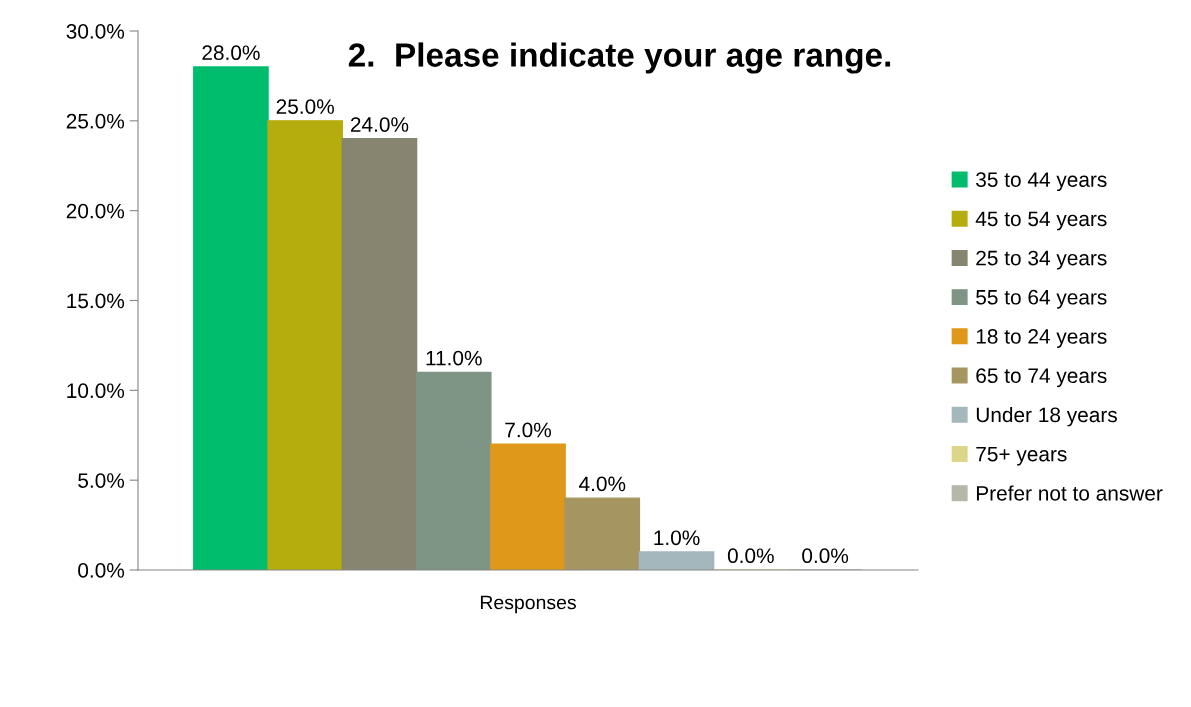 The width and height of the screenshot is (1191, 707). Describe the element at coordinates (1041, 299) in the screenshot. I see `legend-label: 55 to 64 years` at that location.